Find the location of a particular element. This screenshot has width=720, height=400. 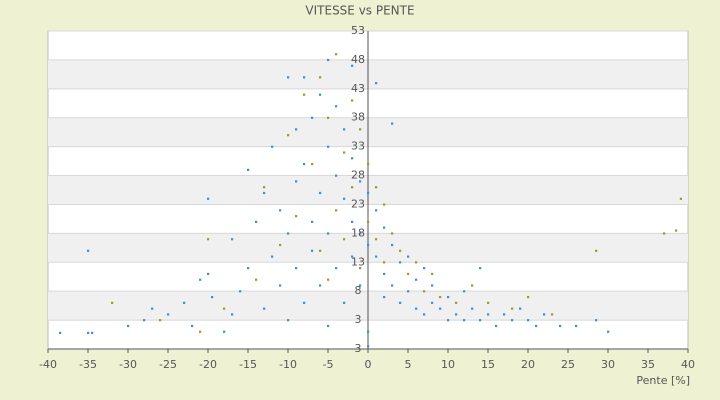

y-tick-label: 23 is located at coordinates (358, 203).